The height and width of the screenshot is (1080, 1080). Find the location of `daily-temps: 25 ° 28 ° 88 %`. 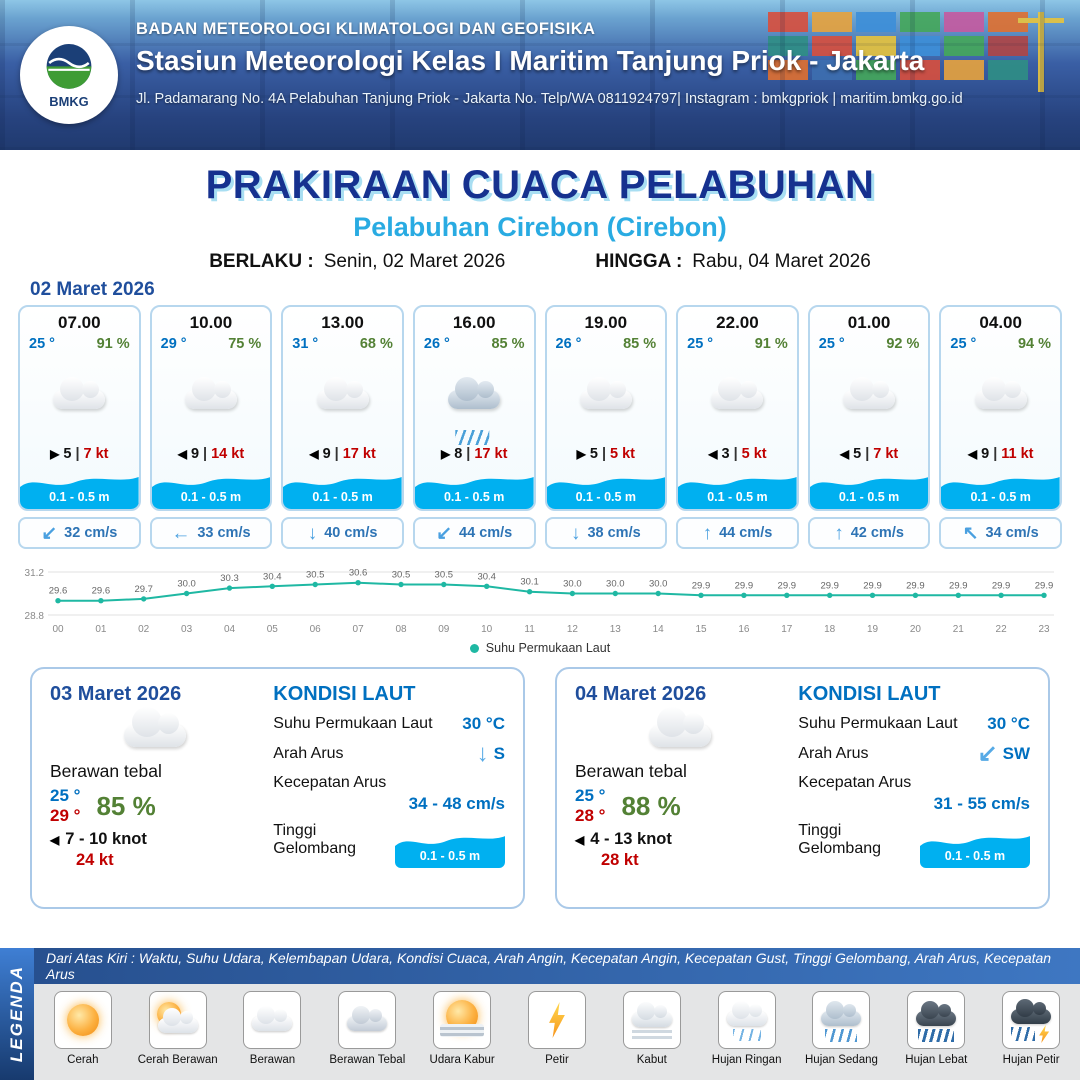

daily-temps: 25 ° 28 ° 88 % is located at coordinates (679, 806).